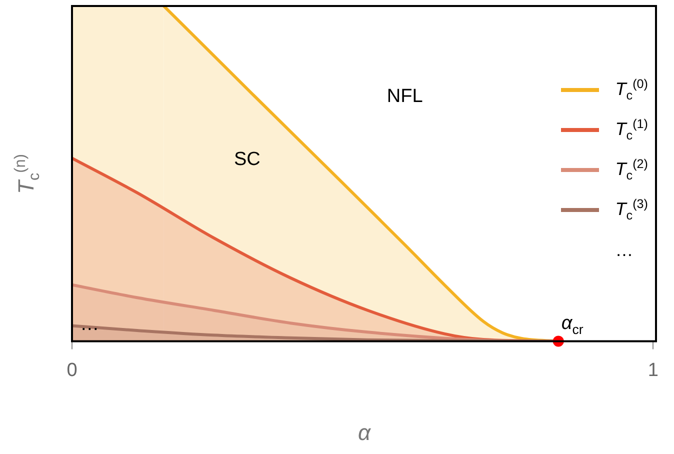 The image size is (674, 454). Describe the element at coordinates (364, 433) in the screenshot. I see `x-axis-title: α` at that location.